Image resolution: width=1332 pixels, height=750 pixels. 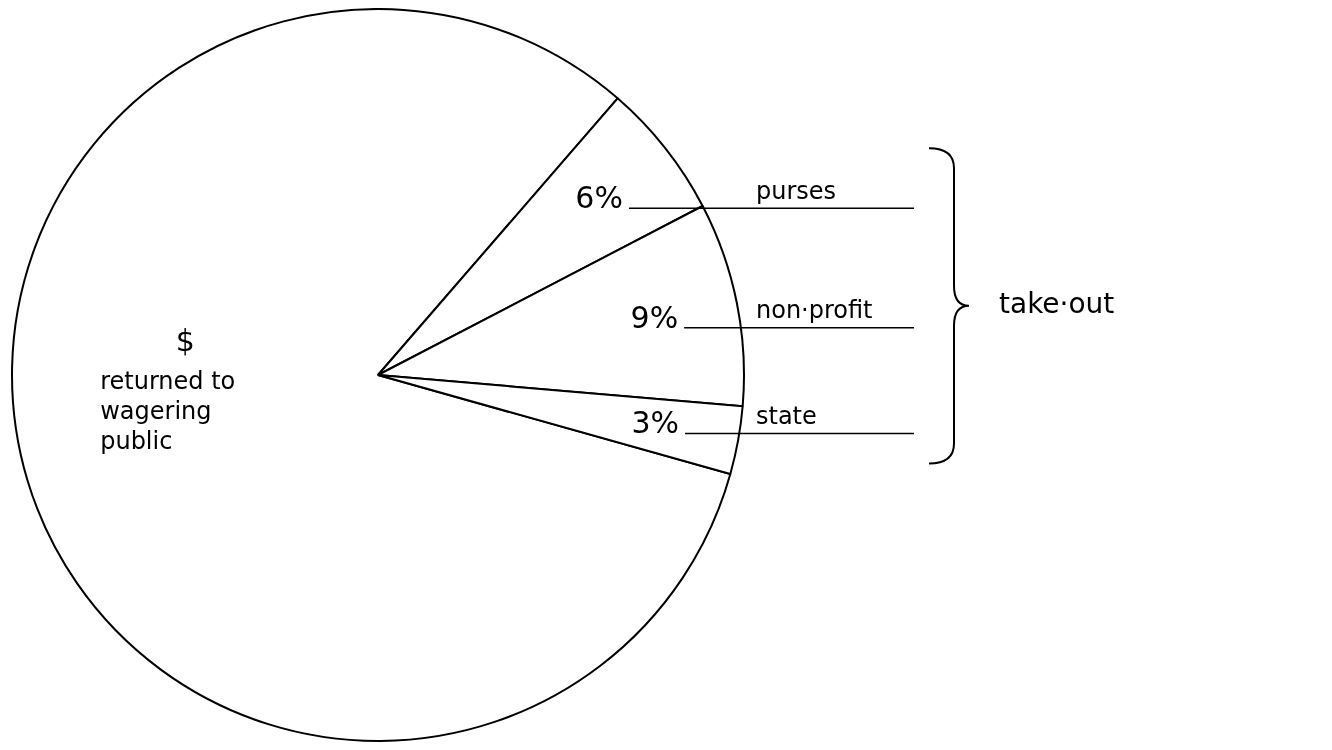 What do you see at coordinates (796, 190) in the screenshot?
I see `slice-label: purses` at bounding box center [796, 190].